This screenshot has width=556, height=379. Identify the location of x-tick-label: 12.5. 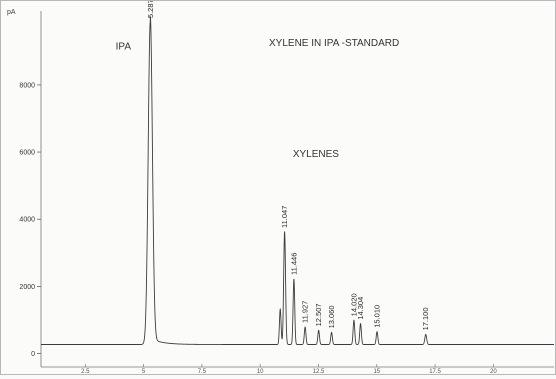
(319, 371).